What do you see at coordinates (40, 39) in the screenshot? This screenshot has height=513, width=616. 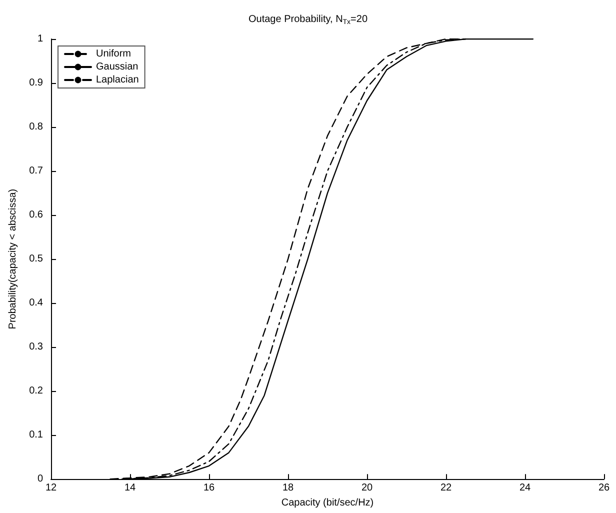 I see `y-tick-label: 1` at bounding box center [40, 39].